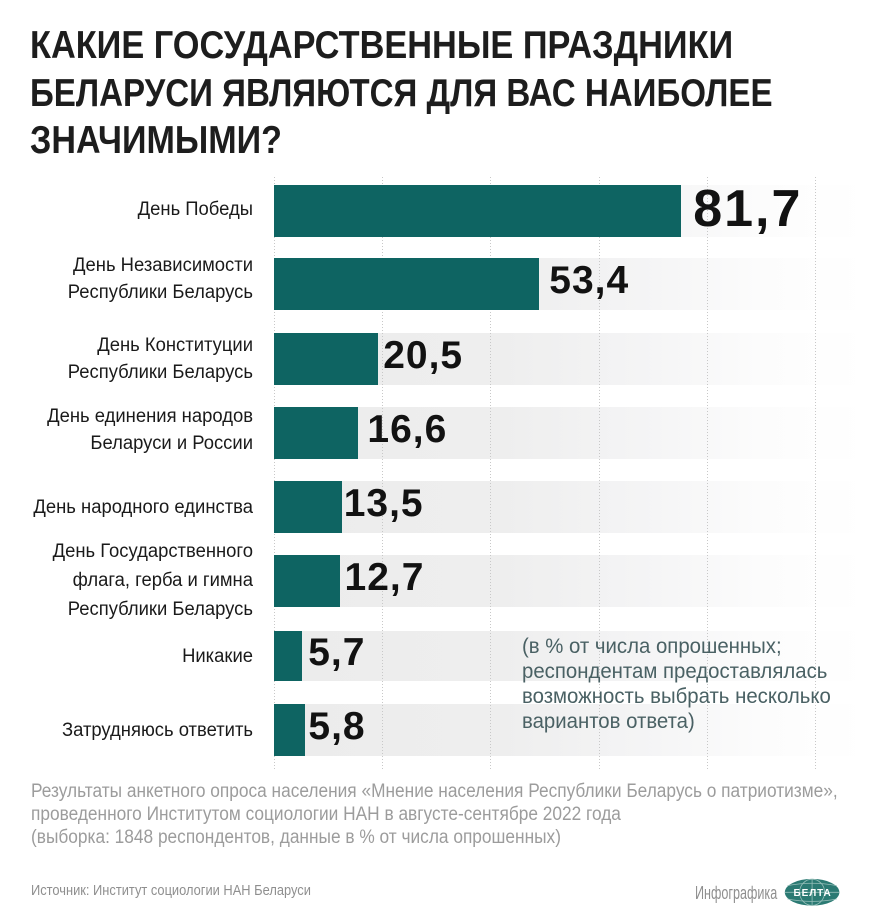 The width and height of the screenshot is (870, 919). Describe the element at coordinates (813, 893) in the screenshot. I see `svg-text: БЕЛТА` at that location.